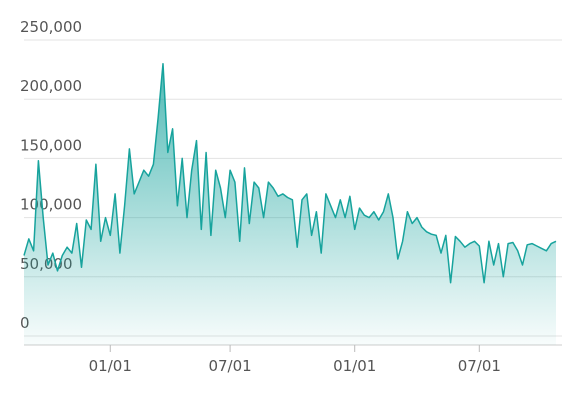 Image resolution: width=588 pixels, height=411 pixels. What do you see at coordinates (51, 27) in the screenshot?
I see `y-tick-label: 250,000` at bounding box center [51, 27].